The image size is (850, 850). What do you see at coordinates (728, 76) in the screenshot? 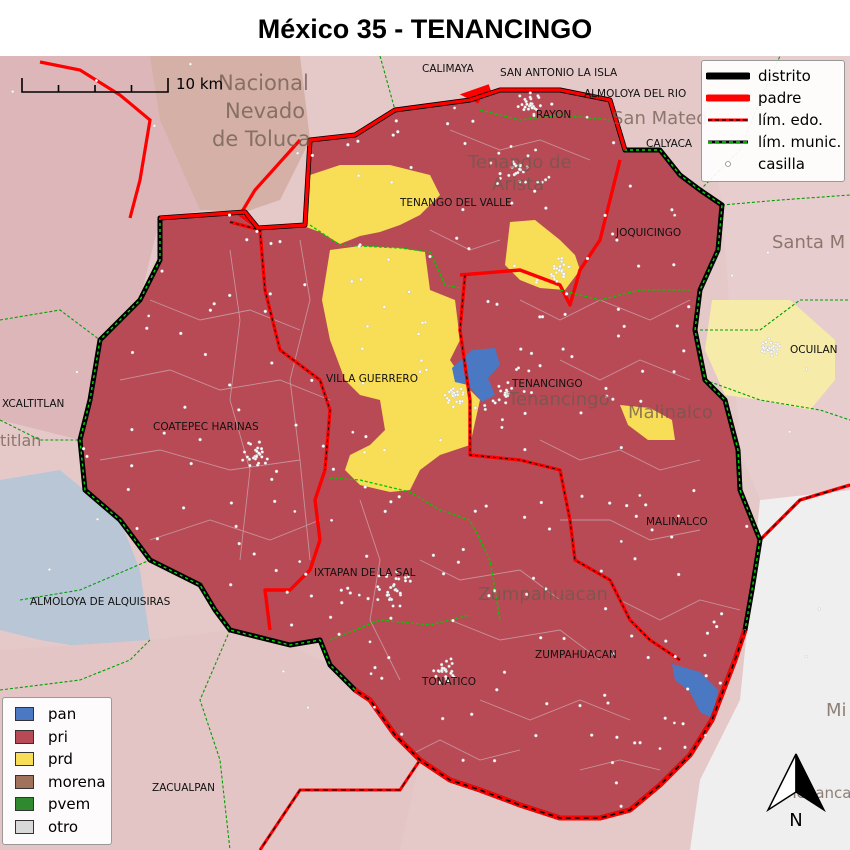
I see `distrito-swatch` at bounding box center [728, 76].